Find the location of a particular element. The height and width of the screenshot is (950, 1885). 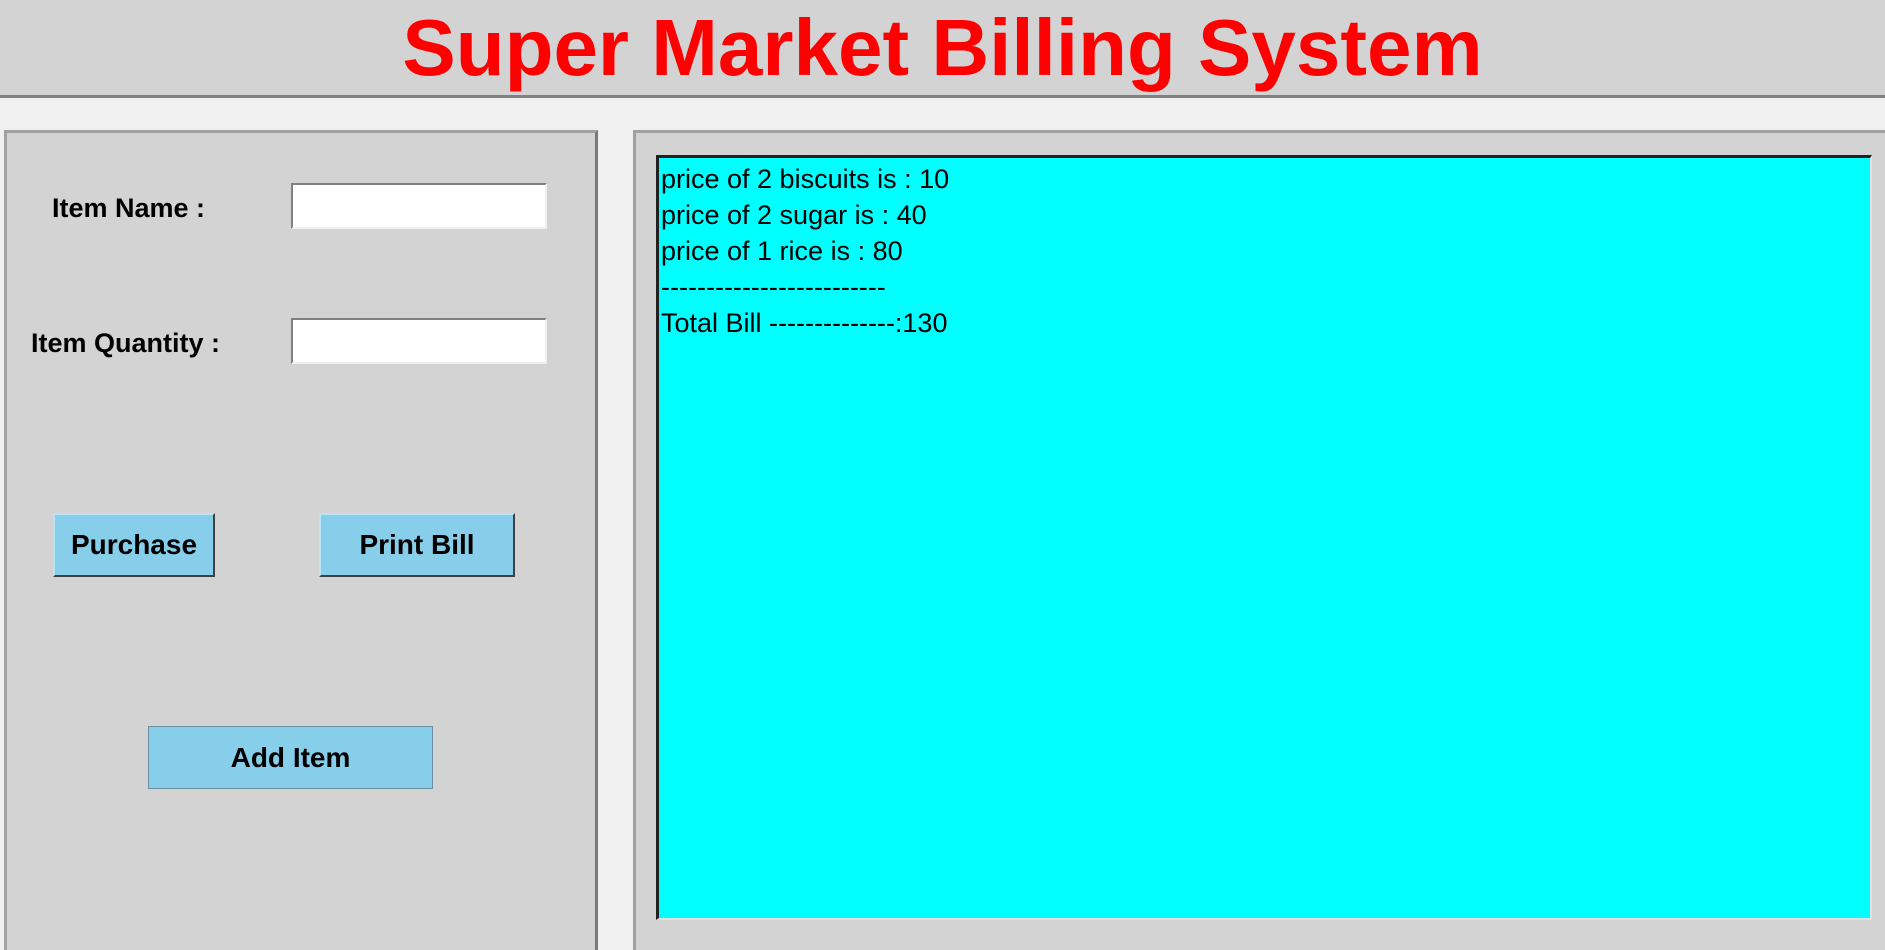

app-title: Super Market Billing System is located at coordinates (942, 47).